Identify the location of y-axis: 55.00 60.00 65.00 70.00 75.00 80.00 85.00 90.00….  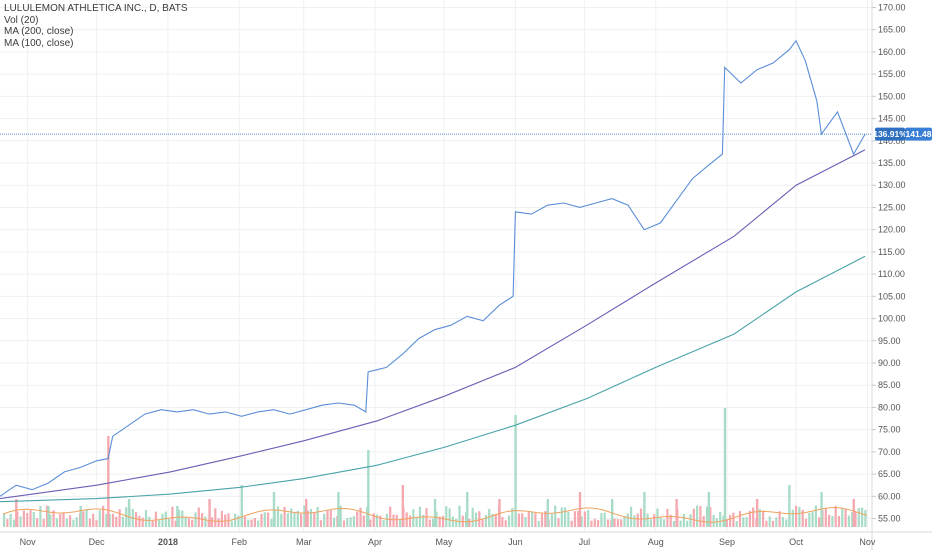
(888, 275).